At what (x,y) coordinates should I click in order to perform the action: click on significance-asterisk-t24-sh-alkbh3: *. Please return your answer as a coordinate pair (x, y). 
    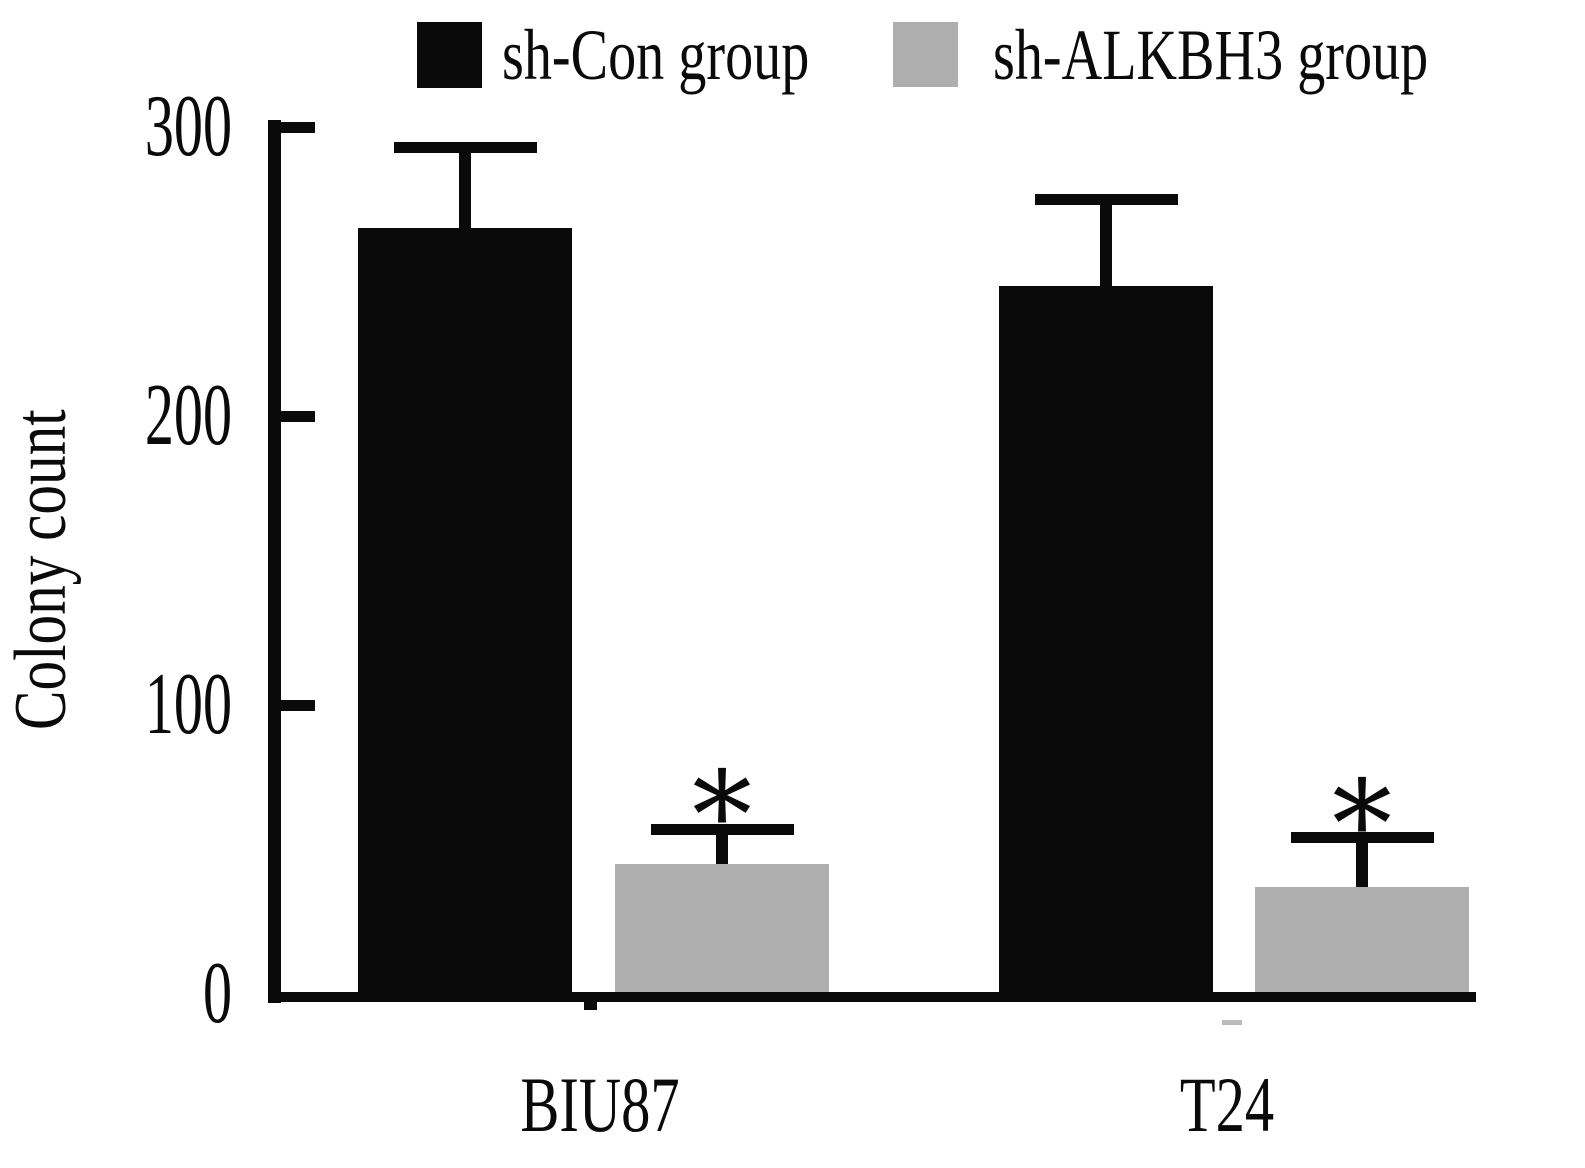
    Looking at the image, I should click on (1362, 825).